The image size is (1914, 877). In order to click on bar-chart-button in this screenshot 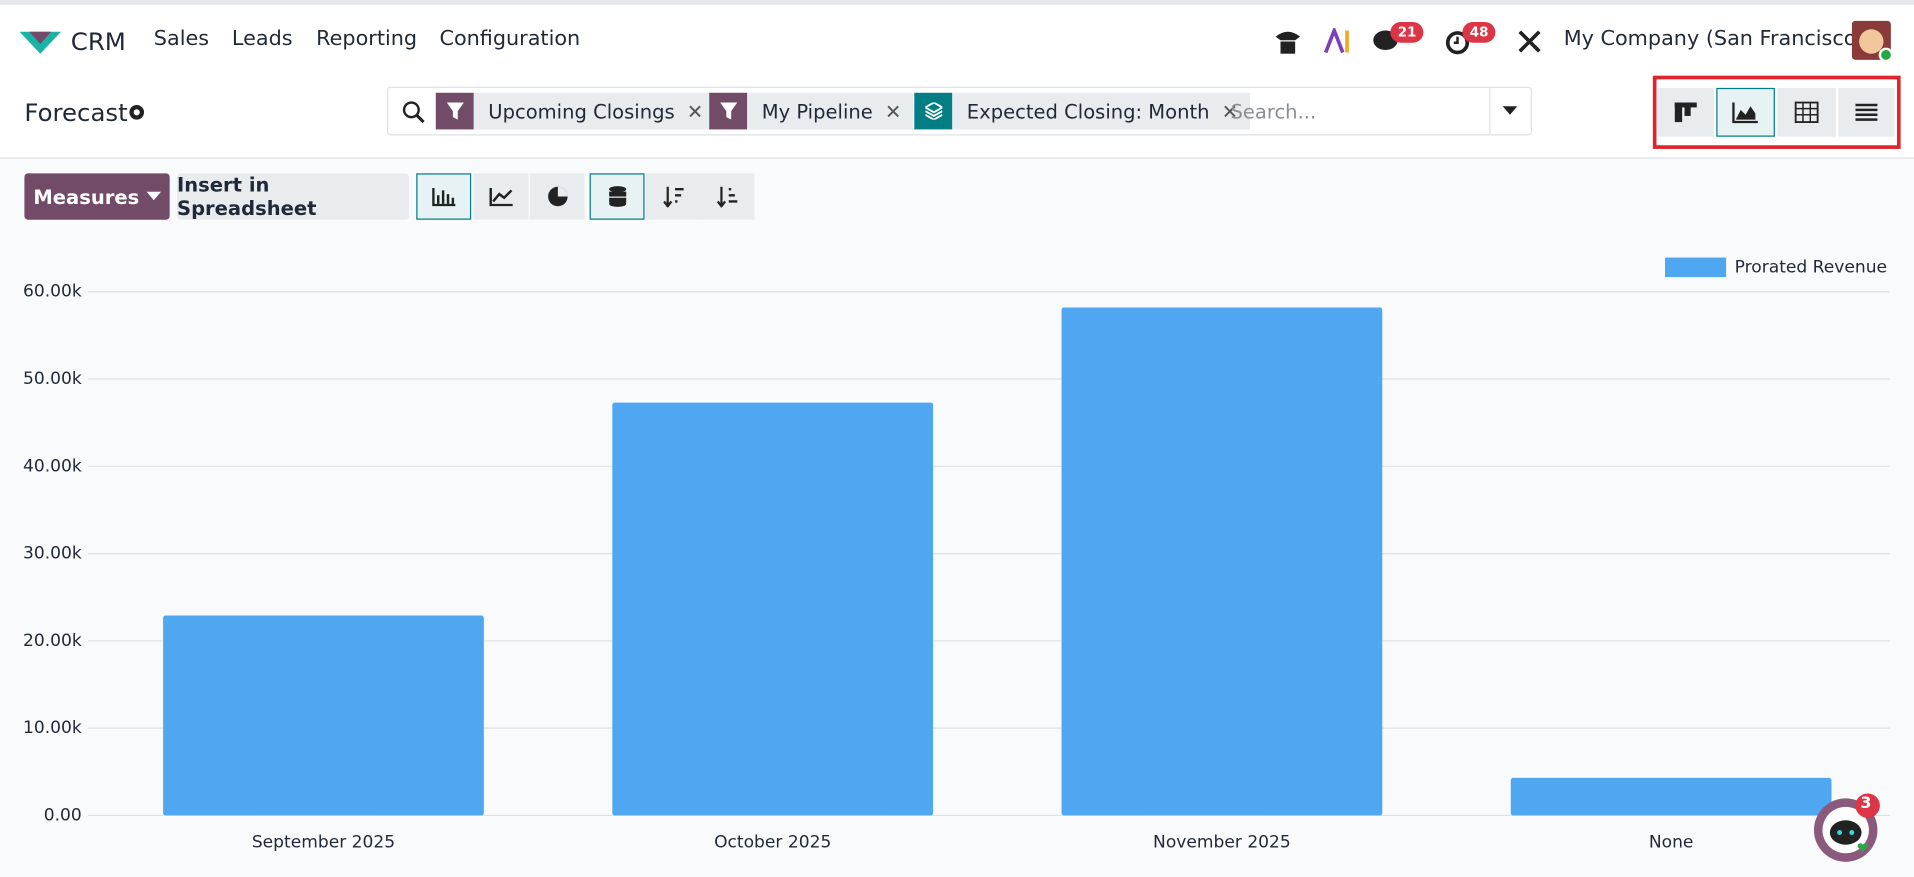, I will do `click(444, 196)`.